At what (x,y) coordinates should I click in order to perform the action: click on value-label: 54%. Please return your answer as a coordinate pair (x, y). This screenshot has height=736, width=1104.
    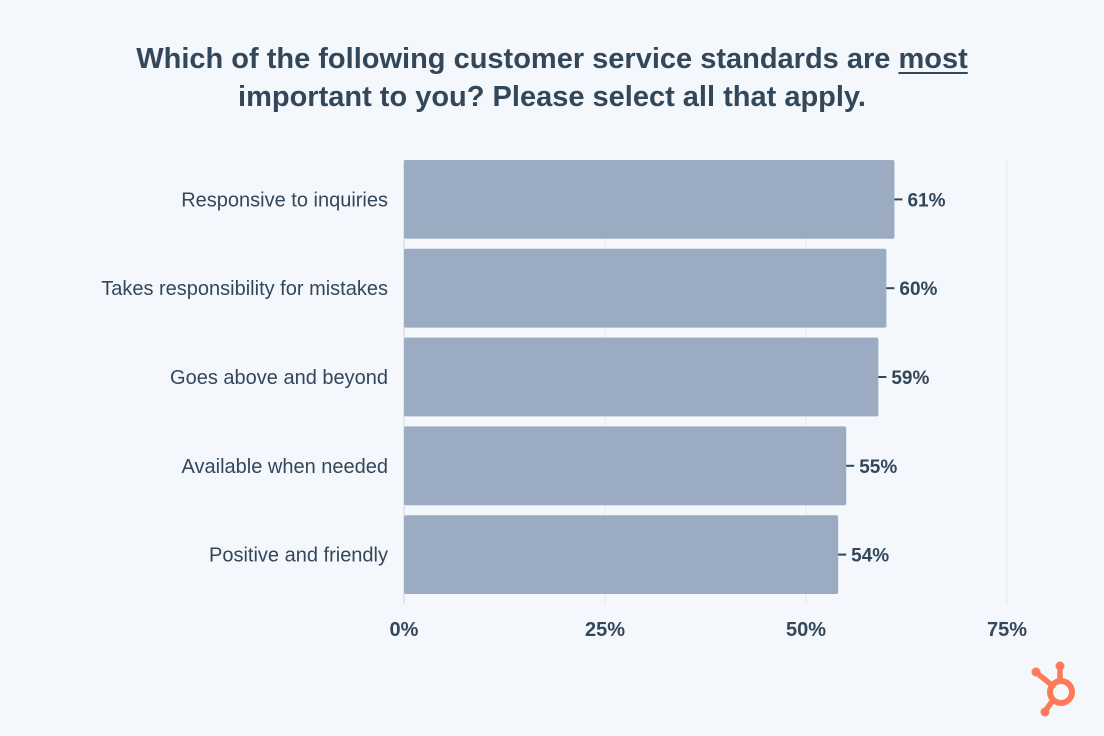
    Looking at the image, I should click on (870, 556).